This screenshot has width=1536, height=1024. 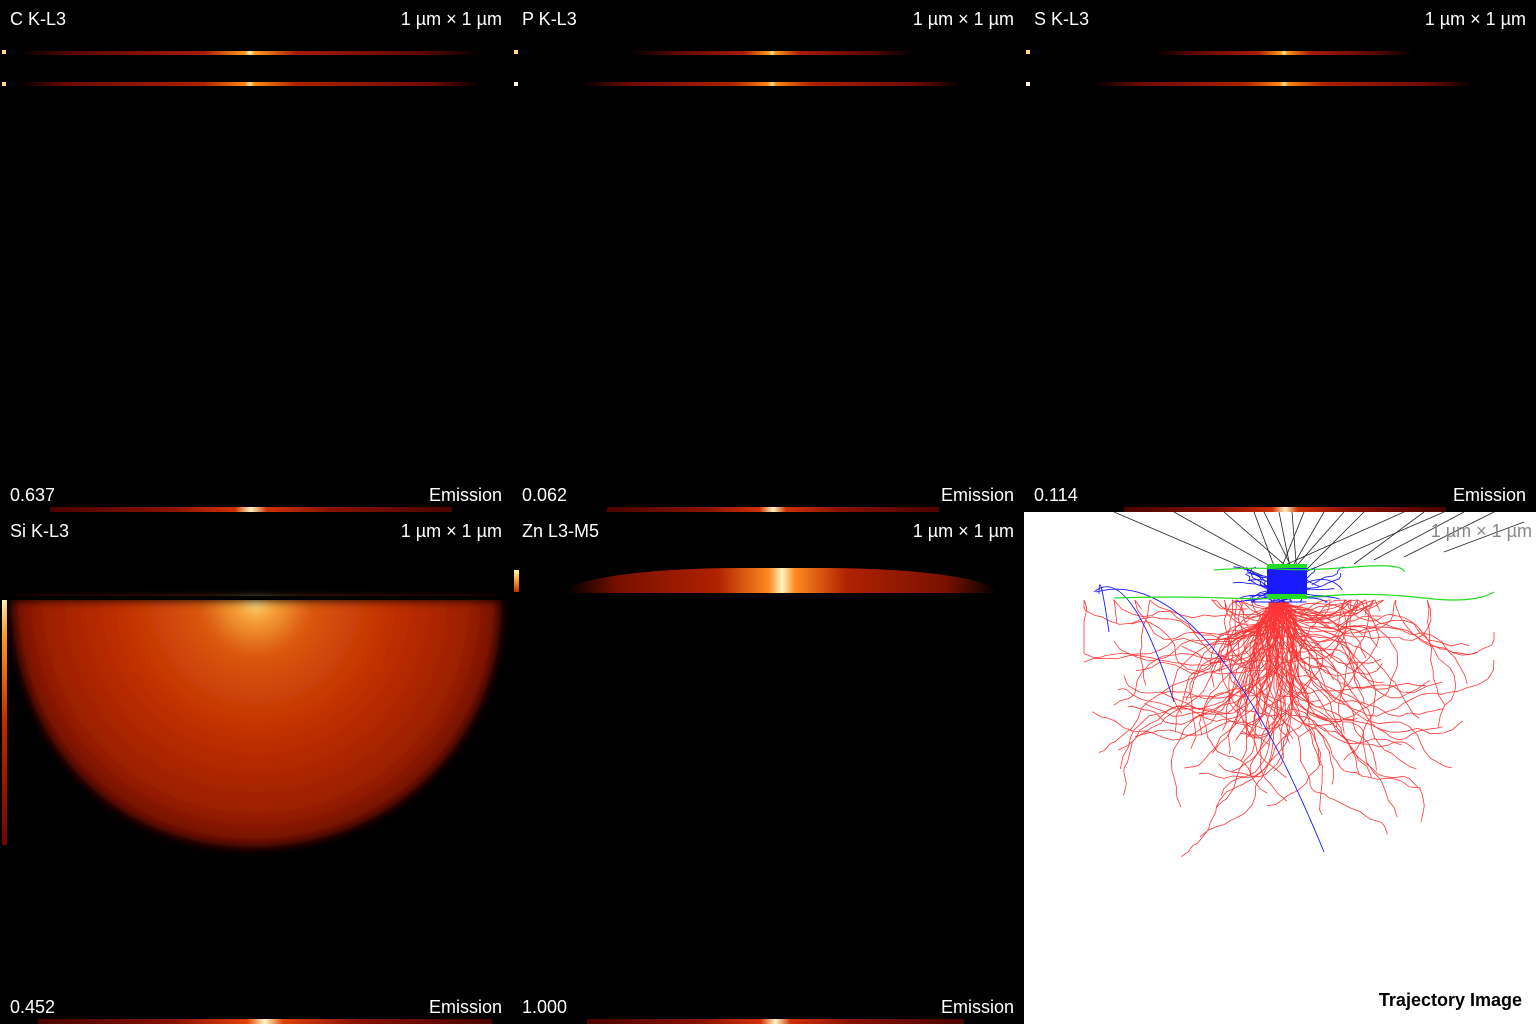 What do you see at coordinates (545, 1007) in the screenshot?
I see `panel-max-value: 1.000` at bounding box center [545, 1007].